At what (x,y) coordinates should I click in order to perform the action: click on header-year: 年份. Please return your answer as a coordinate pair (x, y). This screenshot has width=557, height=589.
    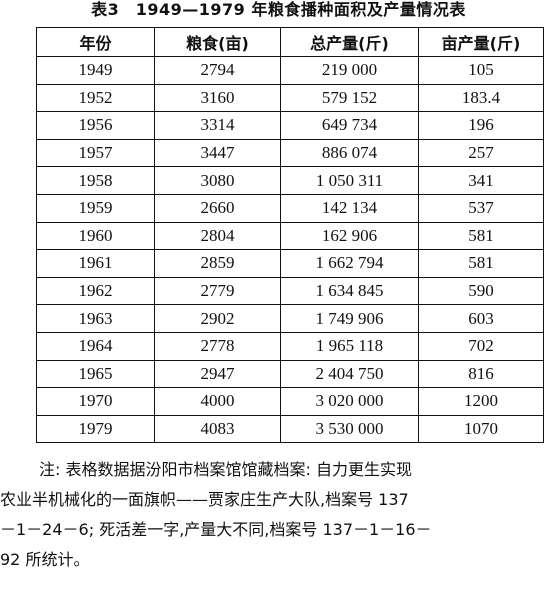
    Looking at the image, I should click on (95, 42).